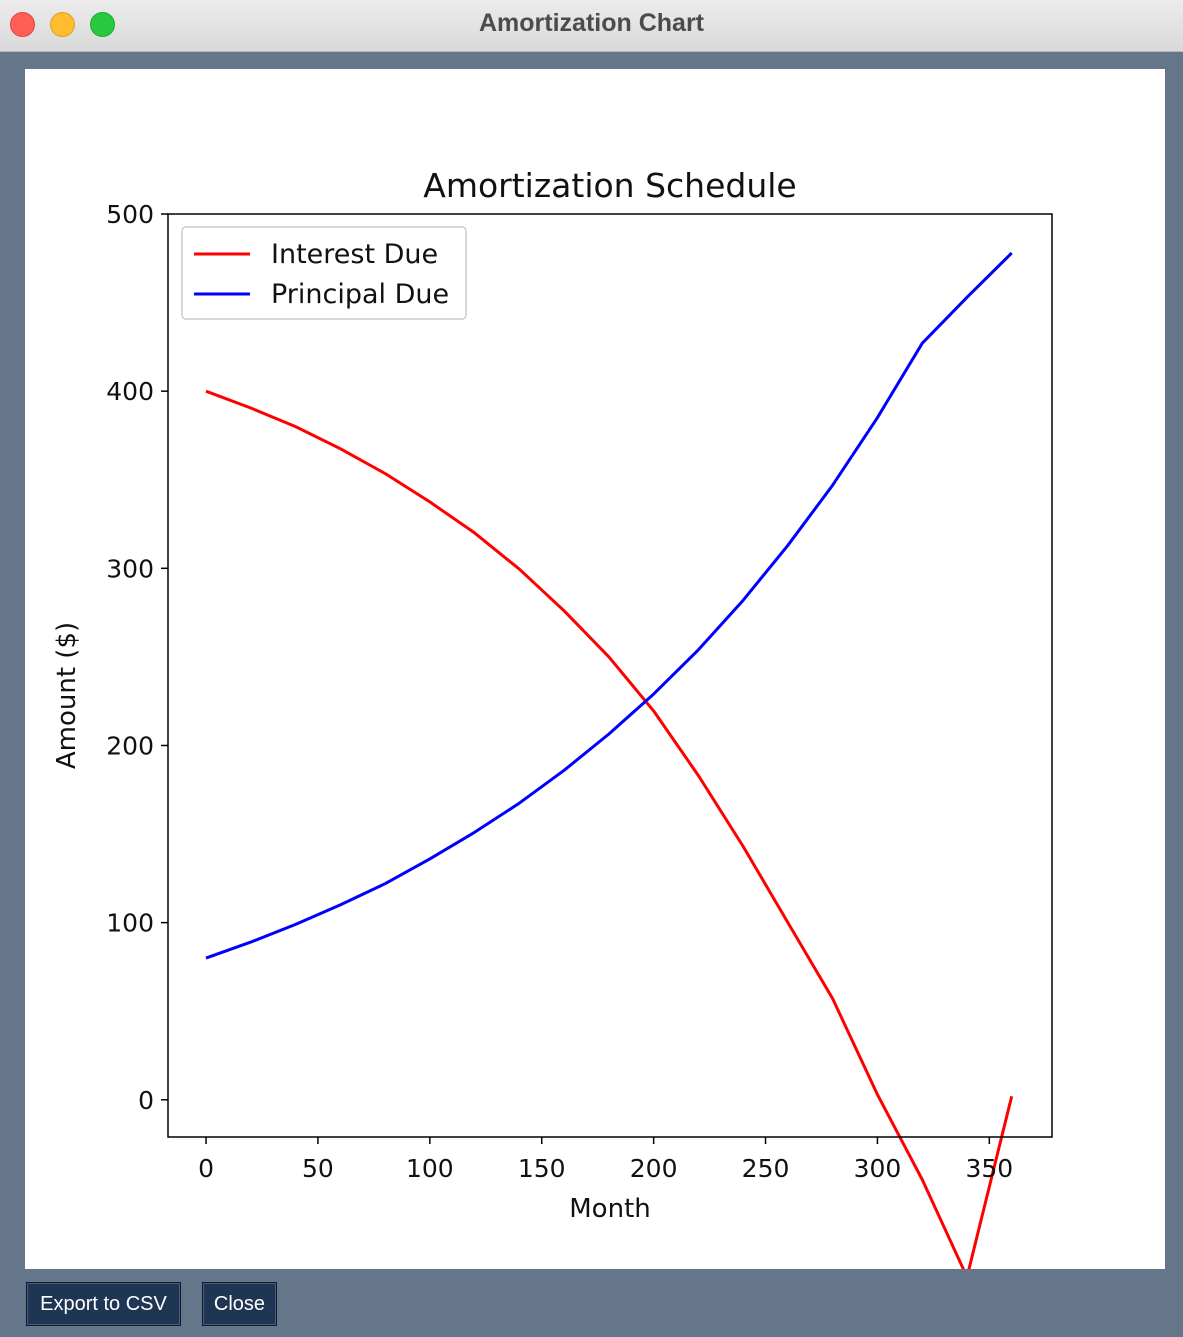 This screenshot has width=1183, height=1337. Describe the element at coordinates (591, 23) in the screenshot. I see `window-title: Amortization Chart` at that location.